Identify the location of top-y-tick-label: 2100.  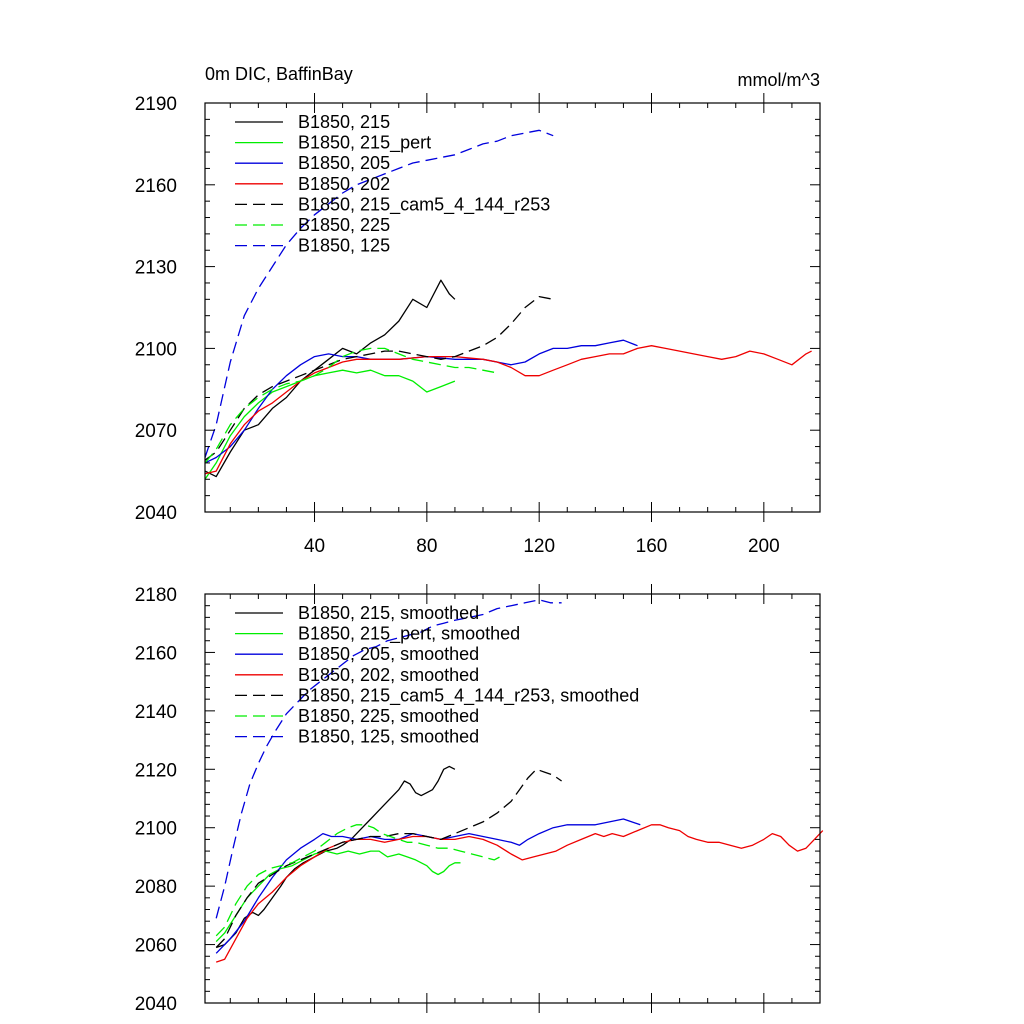
(156, 349).